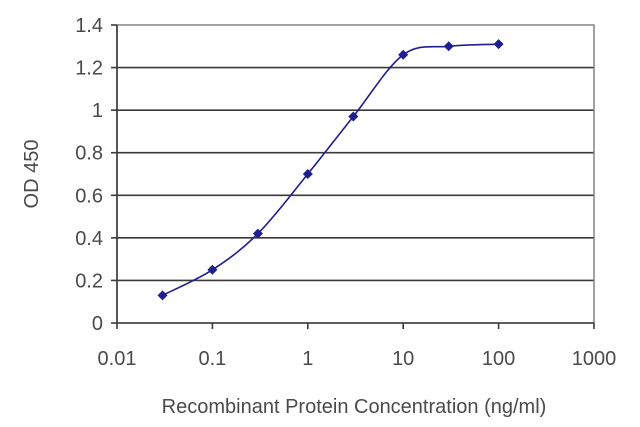  What do you see at coordinates (498, 359) in the screenshot?
I see `x-tick-label: 100` at bounding box center [498, 359].